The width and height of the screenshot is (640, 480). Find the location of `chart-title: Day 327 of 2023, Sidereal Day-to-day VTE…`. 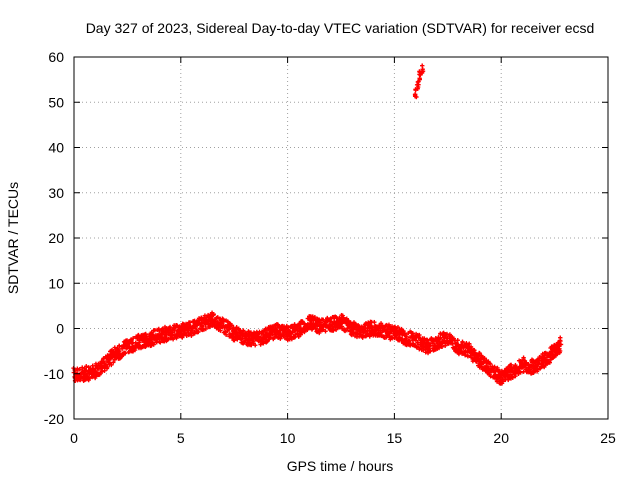

chart-title: Day 327 of 2023, Sidereal Day-to-day VTE… is located at coordinates (340, 28).